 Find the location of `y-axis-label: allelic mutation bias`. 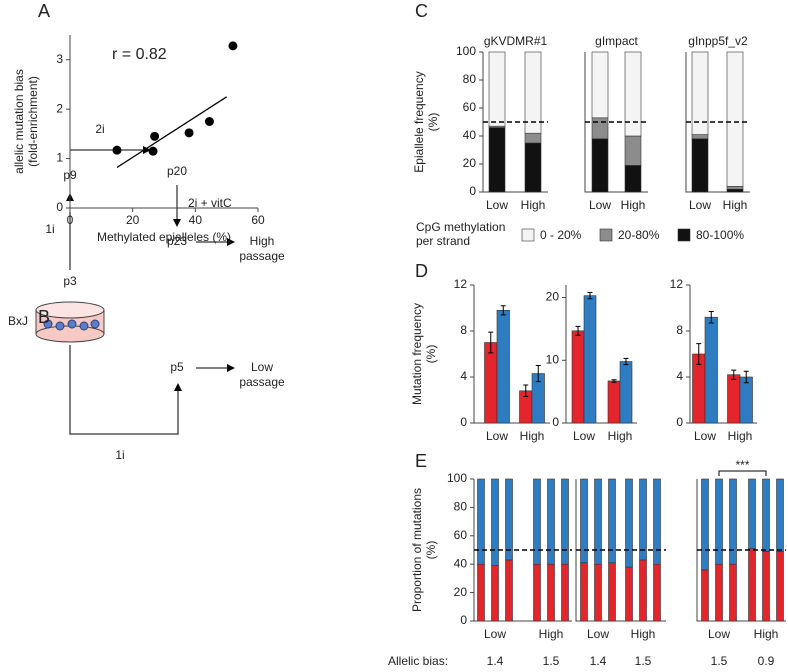

y-axis-label: allelic mutation bias is located at coordinates (19, 121).